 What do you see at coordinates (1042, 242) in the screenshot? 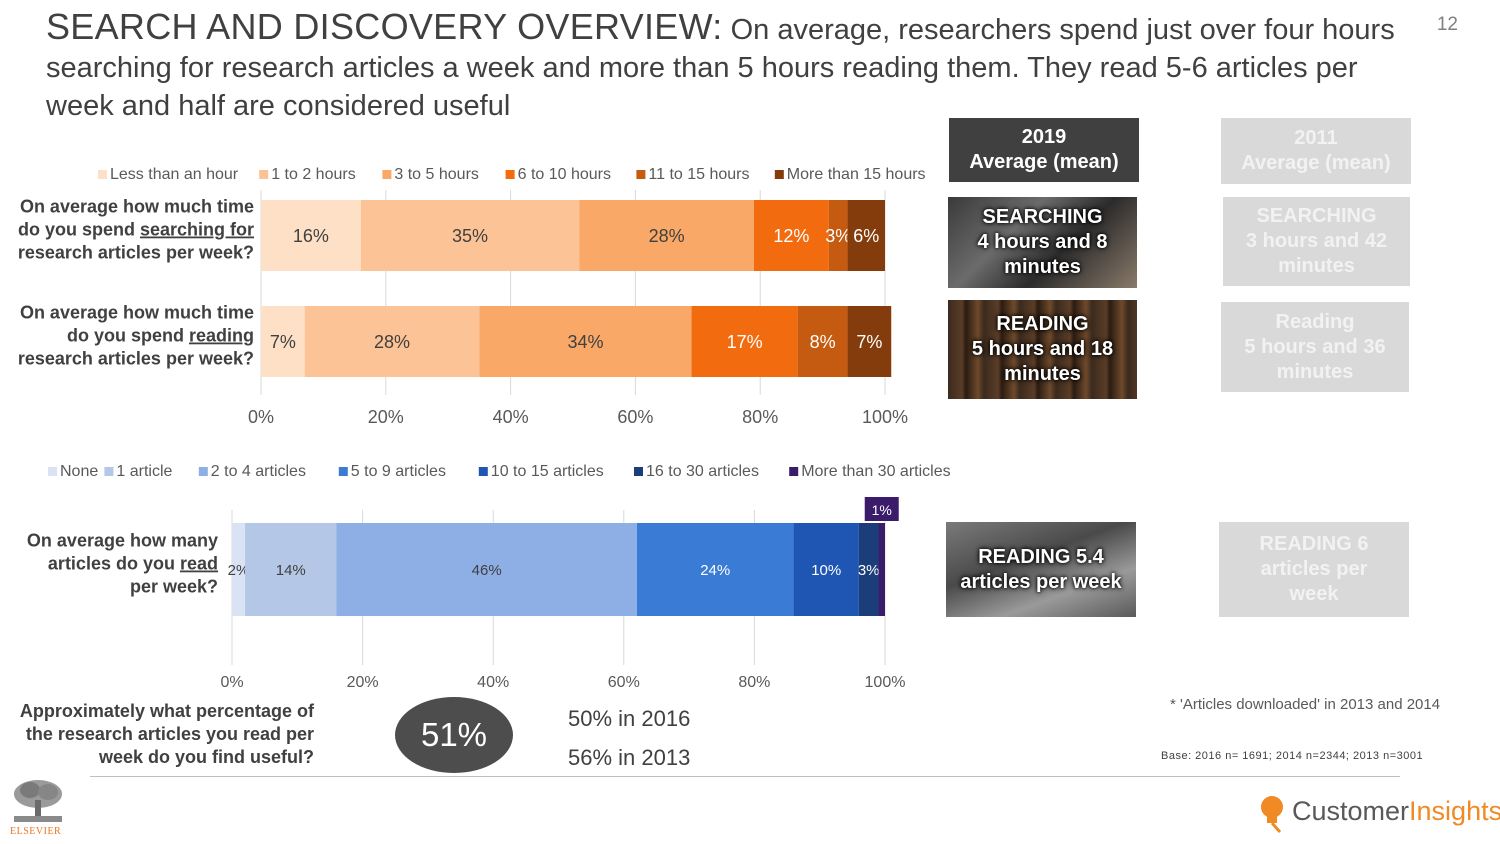
I see `panel-2019-searching: SEARCHING 4 hours and 8 minutes` at bounding box center [1042, 242].